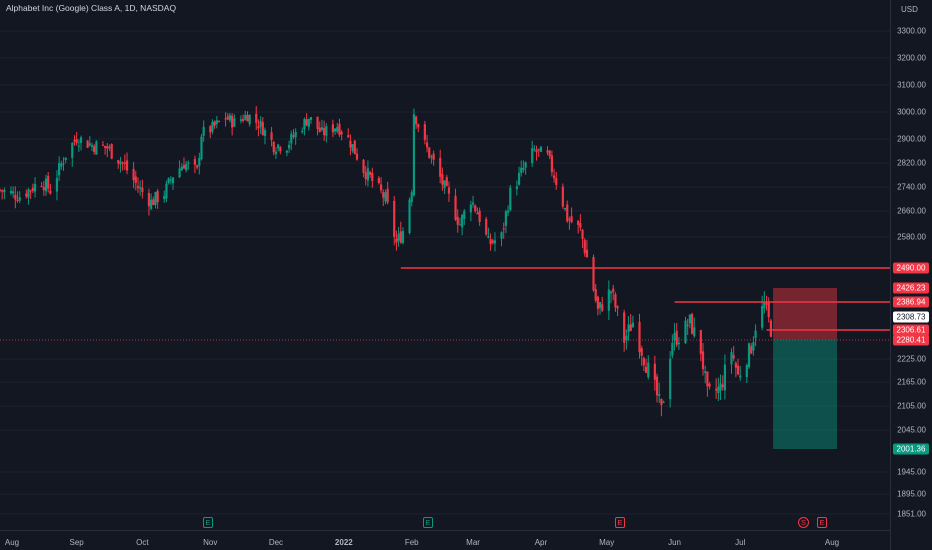  I want to click on split-icon: S, so click(803, 522).